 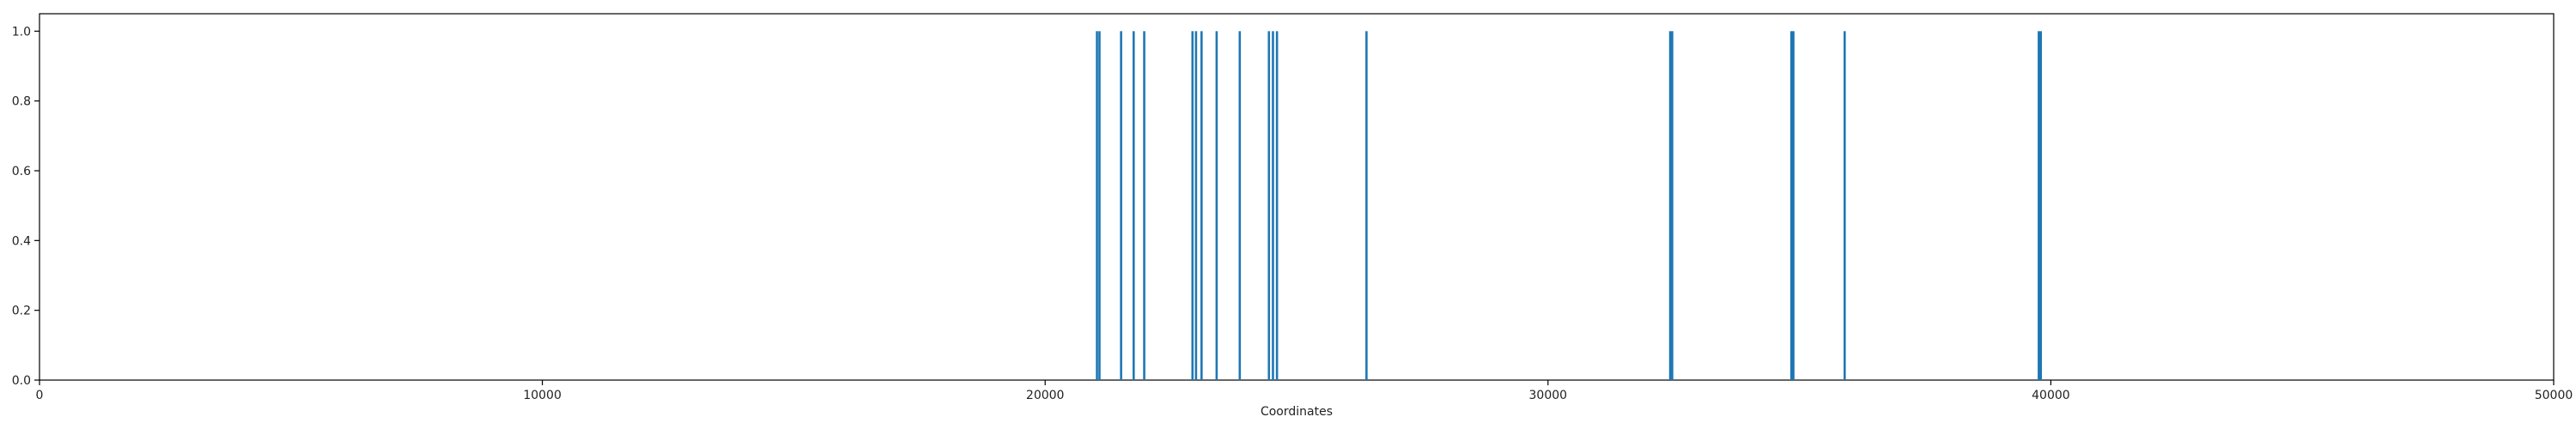 I want to click on x-tick-label: 50000, so click(x=2554, y=395).